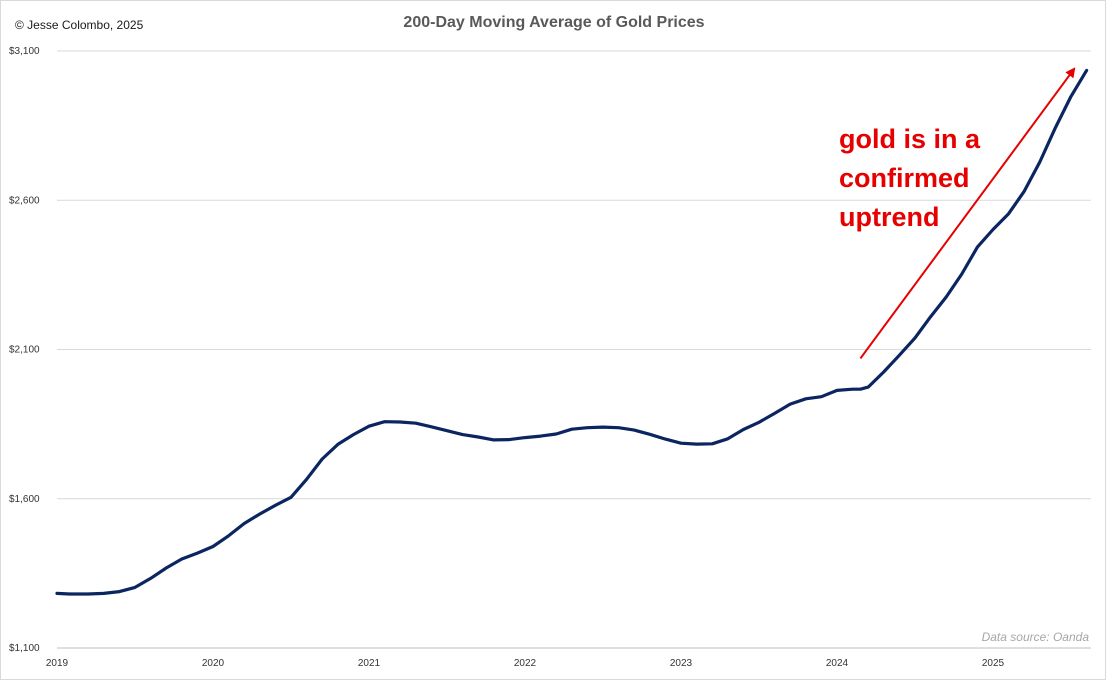 The height and width of the screenshot is (681, 1106). What do you see at coordinates (24, 648) in the screenshot?
I see `y-tick-label: $1,100` at bounding box center [24, 648].